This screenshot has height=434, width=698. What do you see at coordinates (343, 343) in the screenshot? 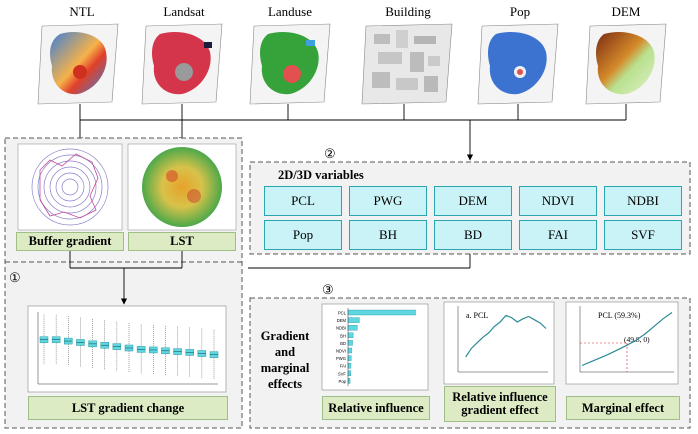
I see `ri-bar-label: BD` at bounding box center [343, 343].